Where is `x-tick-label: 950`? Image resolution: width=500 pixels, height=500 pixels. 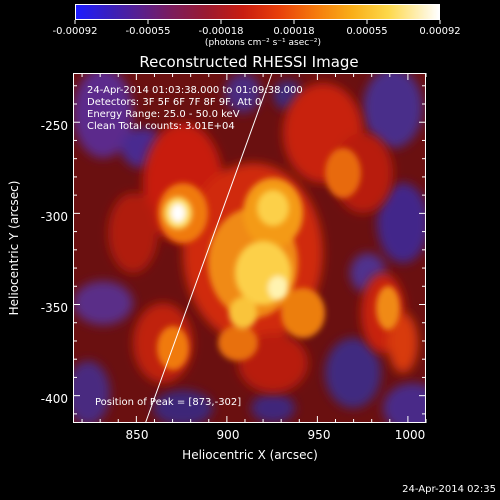
x-tick-label: 950 is located at coordinates (319, 435).